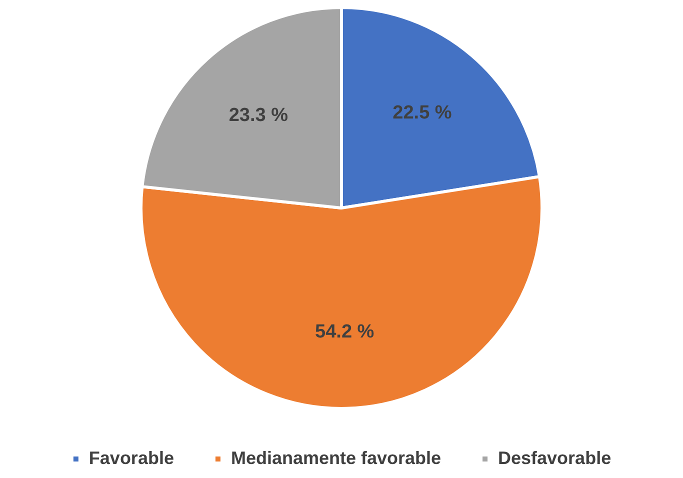 This screenshot has width=683, height=478. What do you see at coordinates (422, 113) in the screenshot?
I see `data-label: 22.5 %` at bounding box center [422, 113].